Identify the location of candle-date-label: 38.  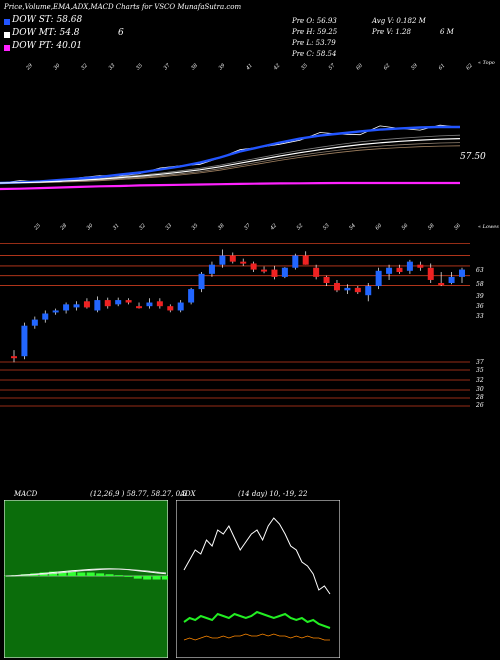
(221, 227).